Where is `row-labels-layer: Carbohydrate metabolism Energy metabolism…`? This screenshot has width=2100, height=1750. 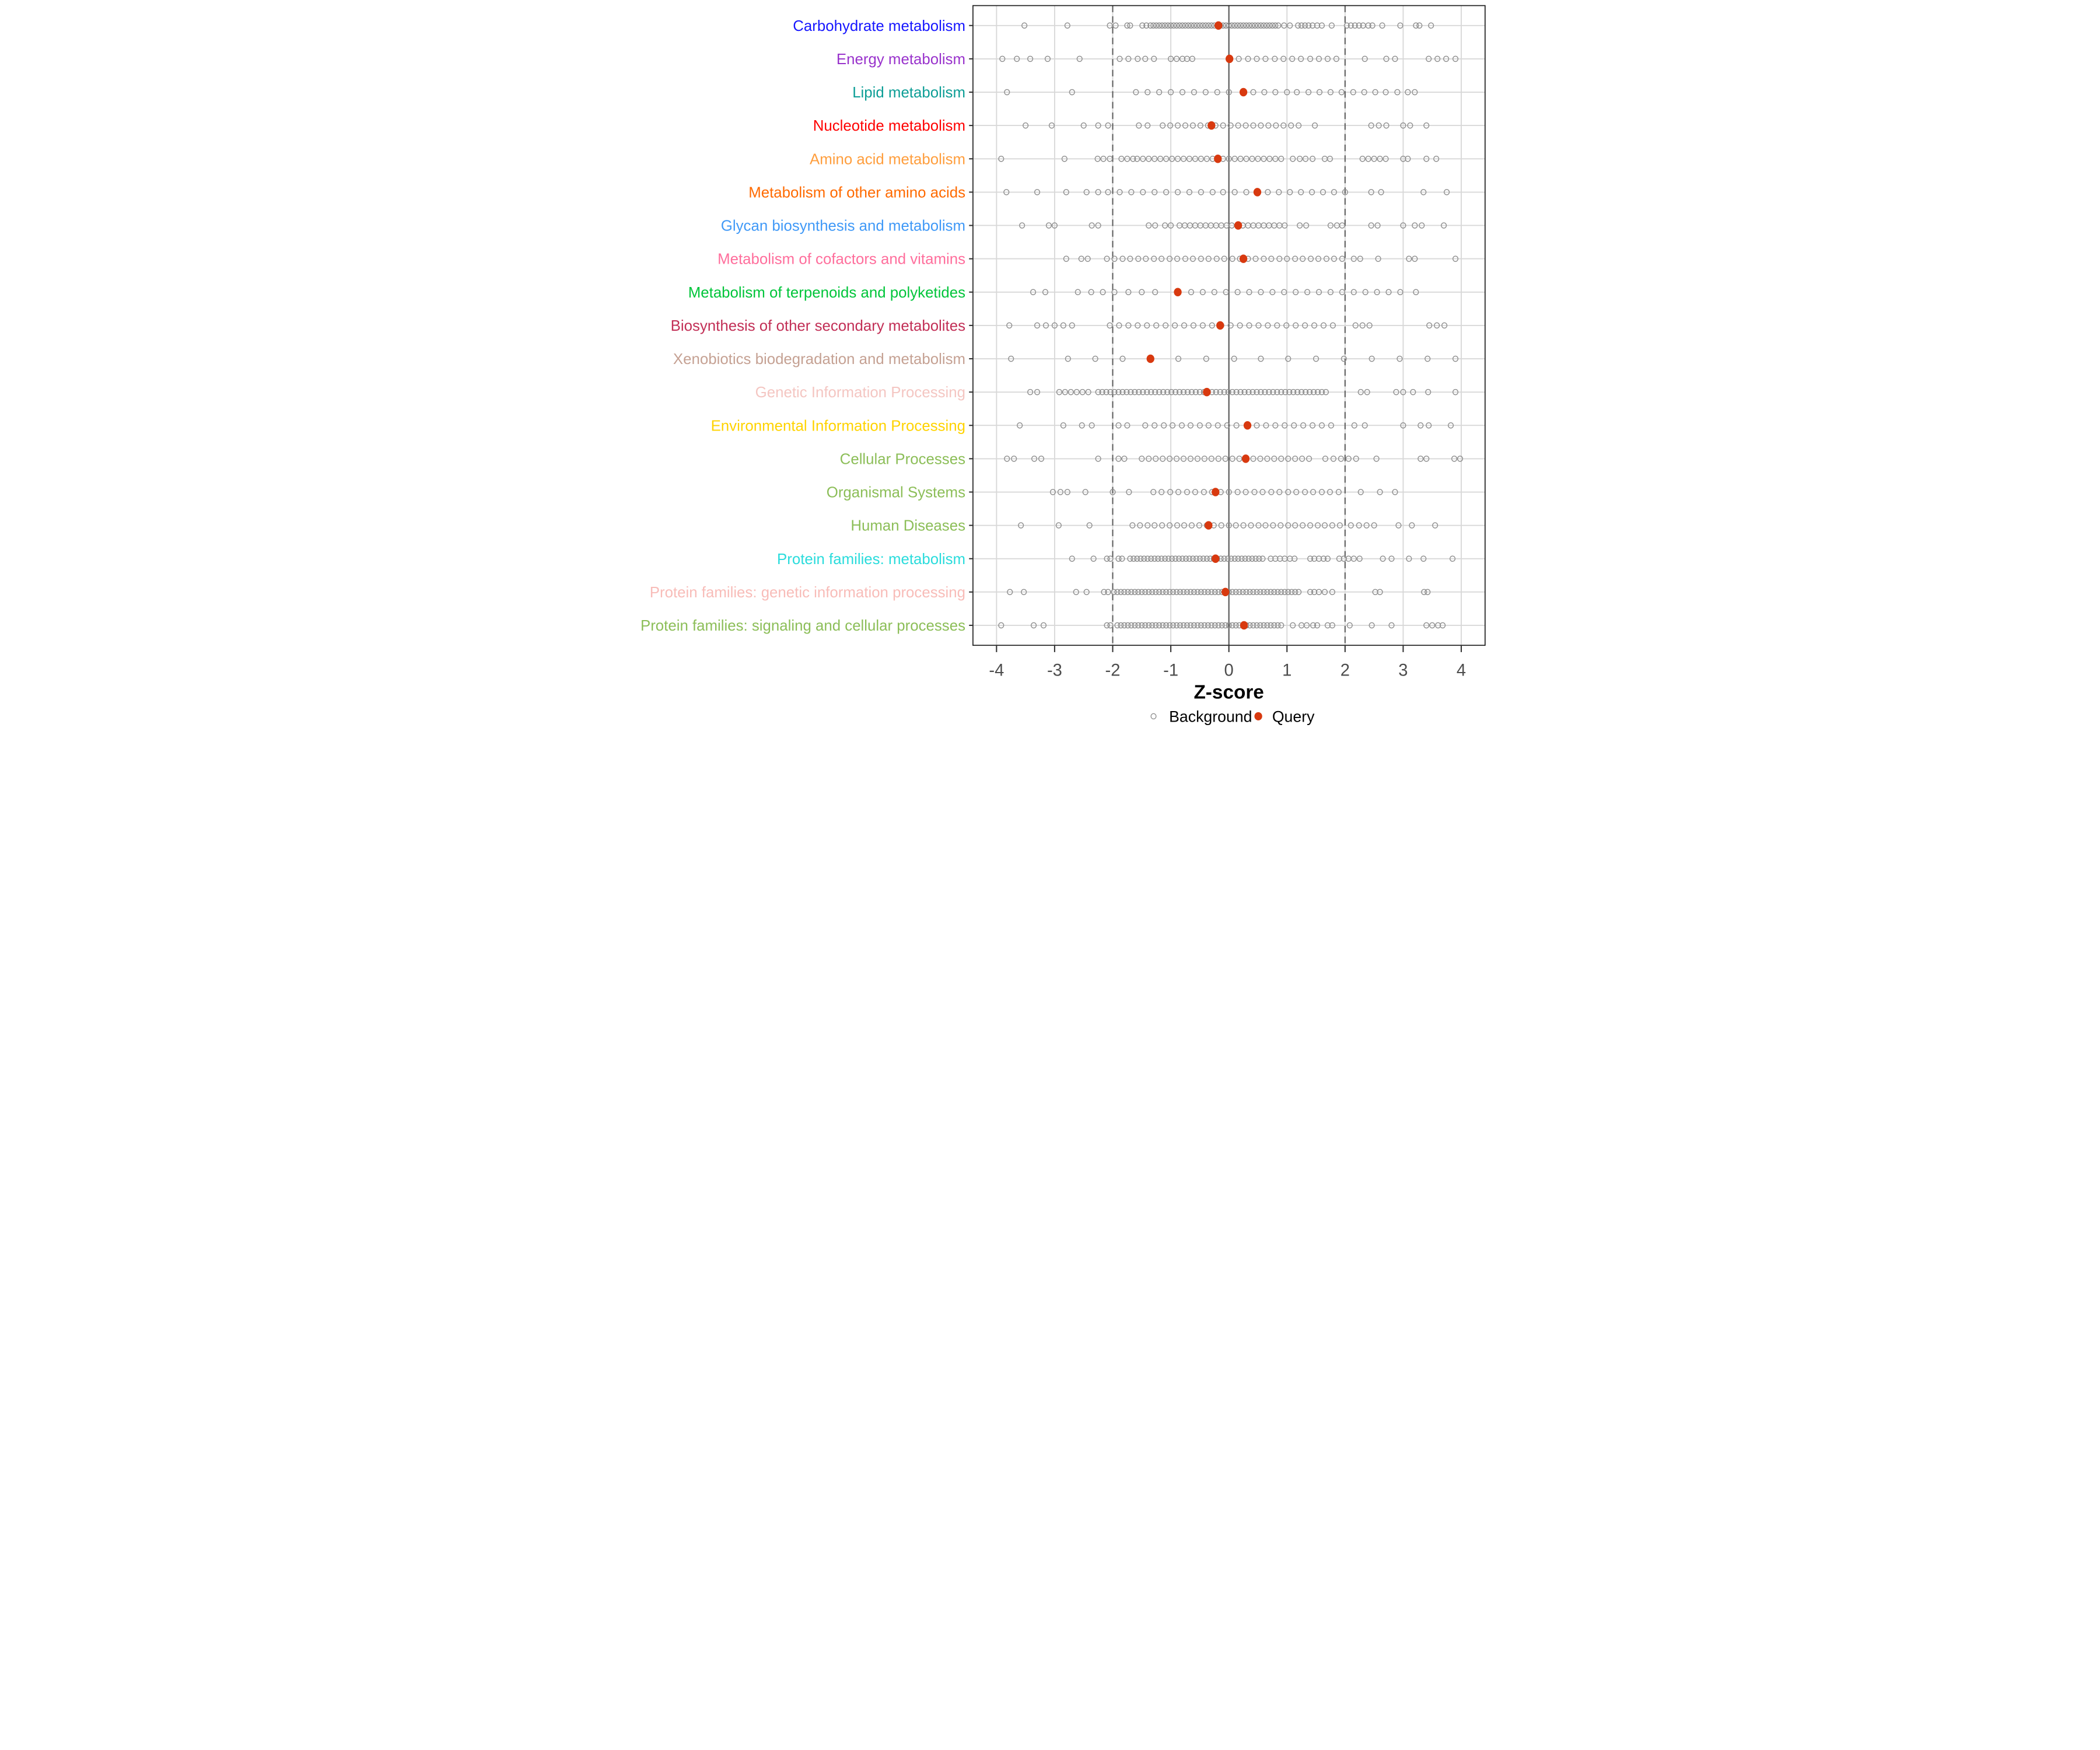
row-labels-layer: Carbohydrate metabolism Energy metabolism… is located at coordinates (802, 326).